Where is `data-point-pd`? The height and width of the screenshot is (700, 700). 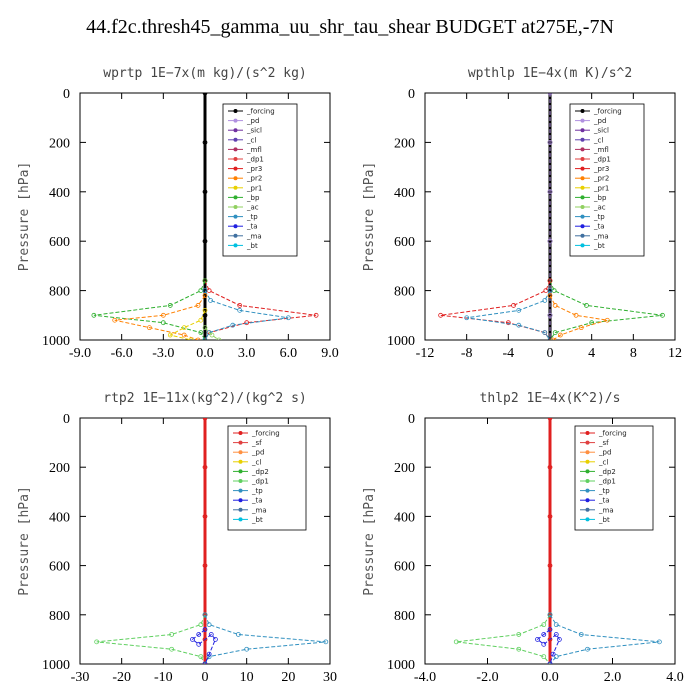 data-point-pd is located at coordinates (550, 315).